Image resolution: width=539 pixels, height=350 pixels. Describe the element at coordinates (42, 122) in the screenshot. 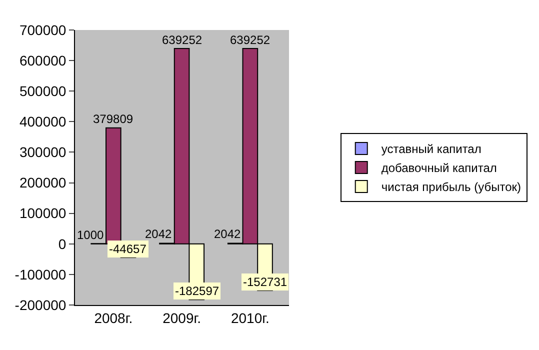

I see `y-tick-label: 400000` at that location.